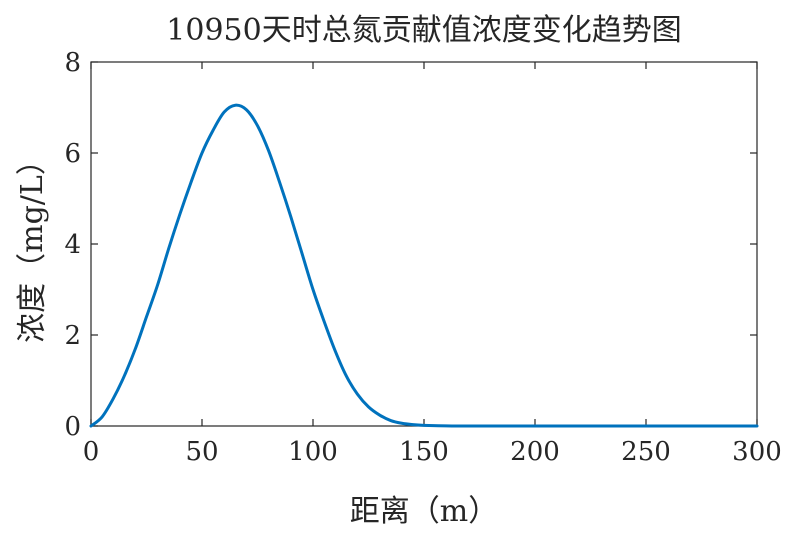  I want to click on x-tick-label: 0, so click(91, 452).